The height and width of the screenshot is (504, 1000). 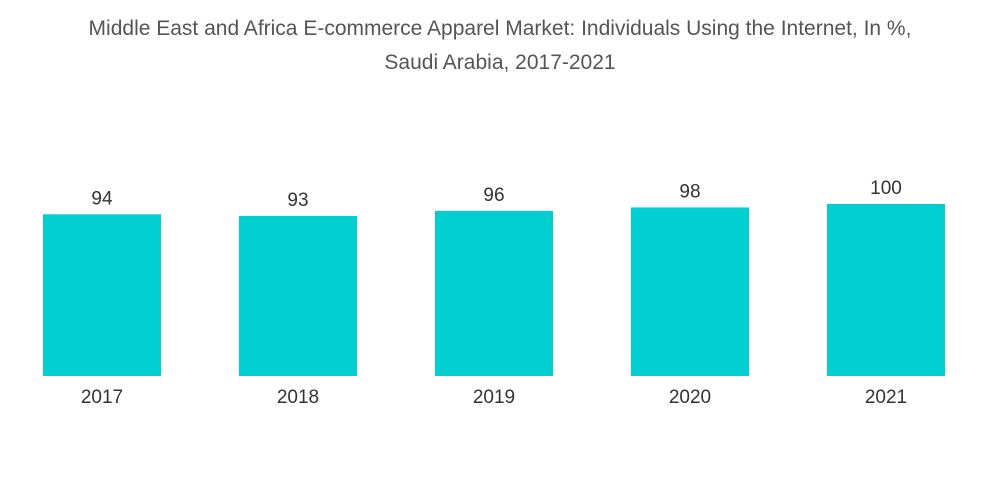 I want to click on x-tick-label-2021: 2021, so click(x=886, y=397).